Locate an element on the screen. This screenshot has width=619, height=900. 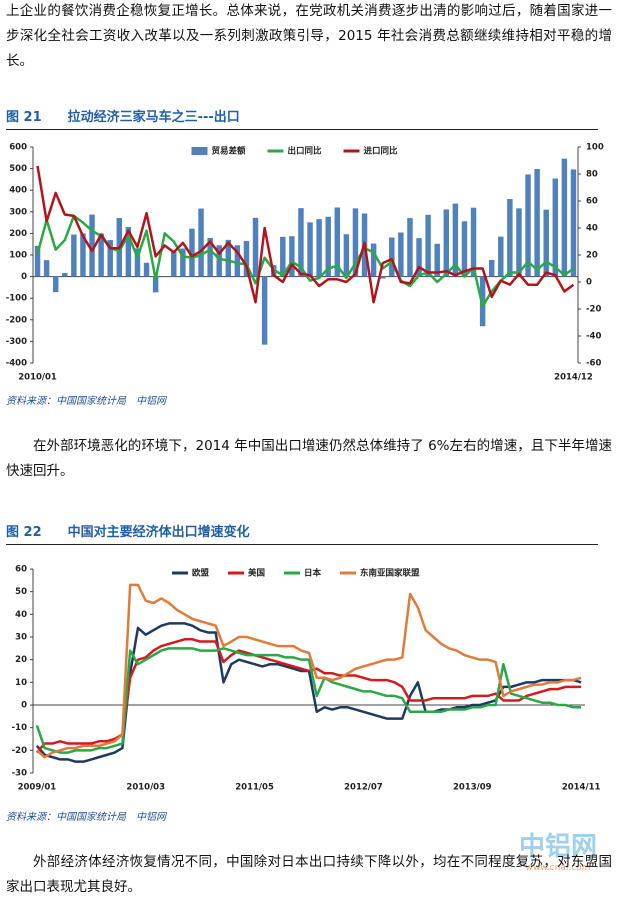
x-tick-label: 2014/12 is located at coordinates (573, 378).